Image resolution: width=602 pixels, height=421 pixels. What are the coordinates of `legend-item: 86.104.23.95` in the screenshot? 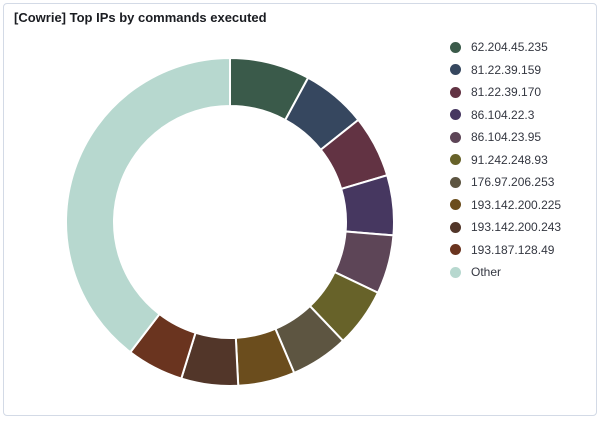 It's located at (520, 137).